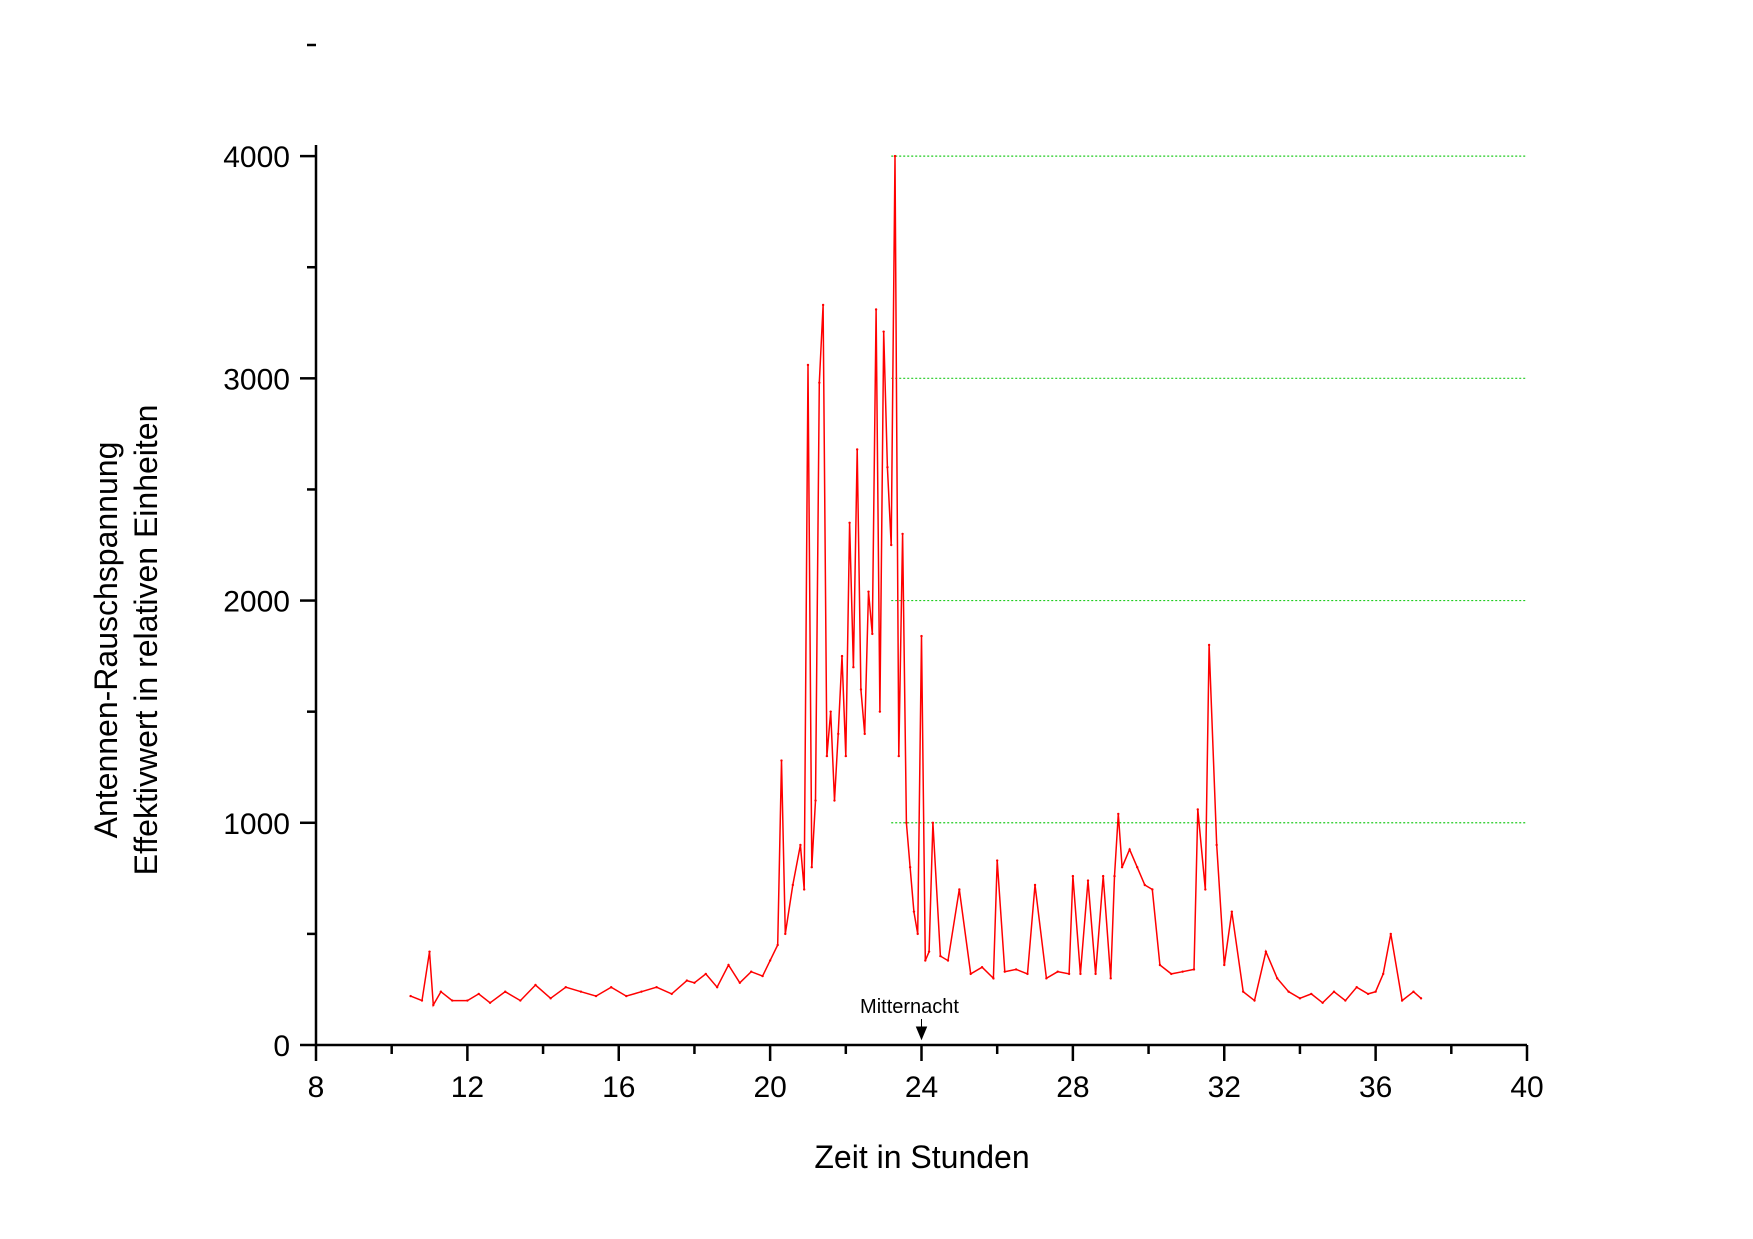 The width and height of the screenshot is (1753, 1239). Describe the element at coordinates (106, 640) in the screenshot. I see `y-axis-title-line1: Antennen-Rauschspannung` at that location.